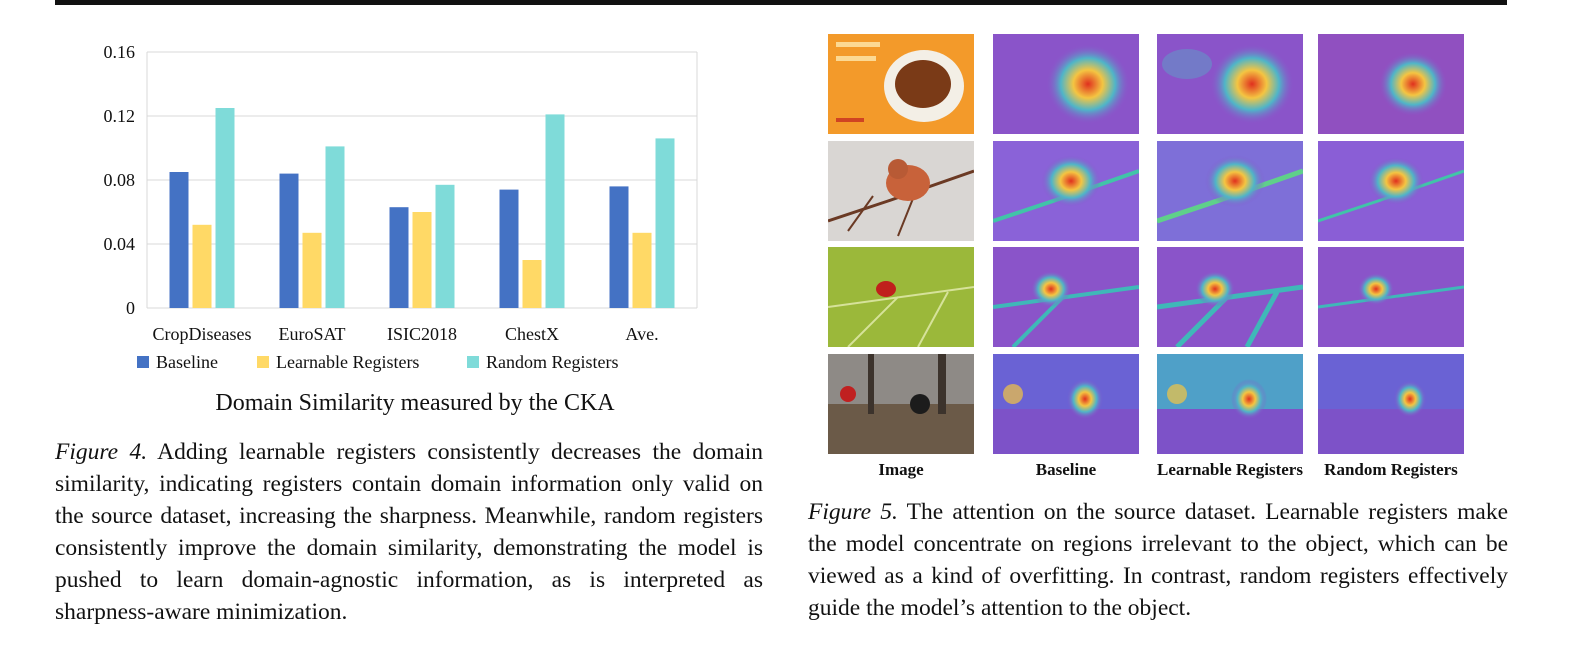  What do you see at coordinates (1066, 469) in the screenshot?
I see `column-label-baseline: Baseline` at bounding box center [1066, 469].